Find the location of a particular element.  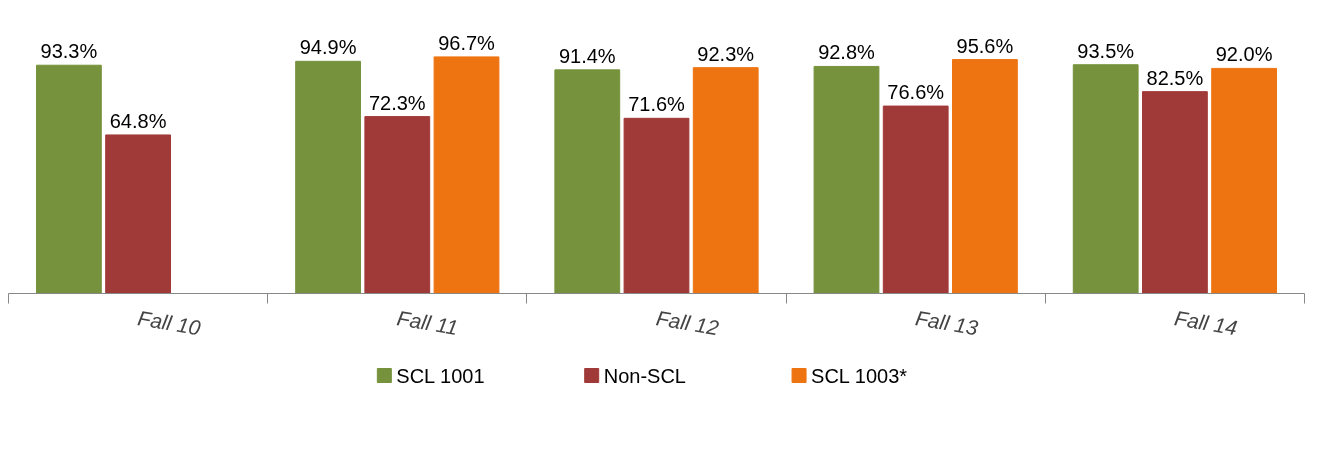

data-label: 72.3% is located at coordinates (397, 102).